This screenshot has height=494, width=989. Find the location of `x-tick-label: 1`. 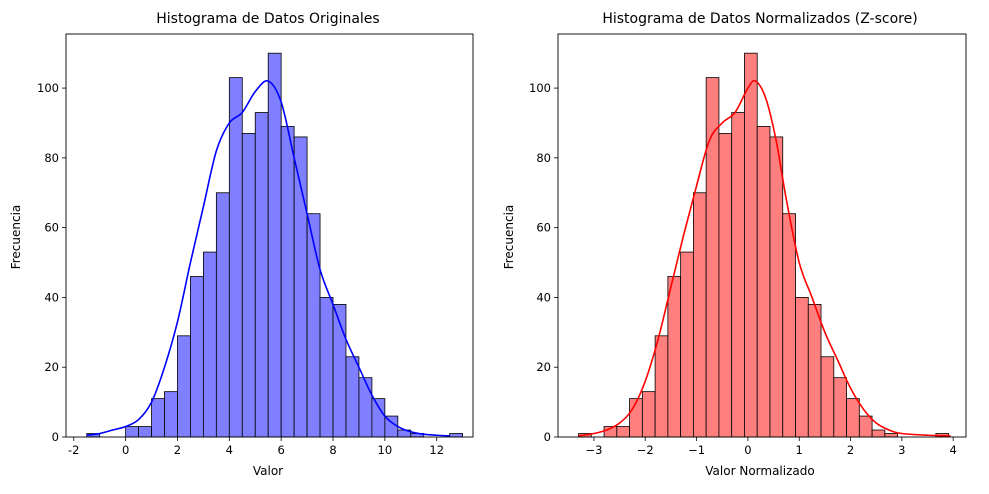

x-tick-label: 1 is located at coordinates (799, 450).